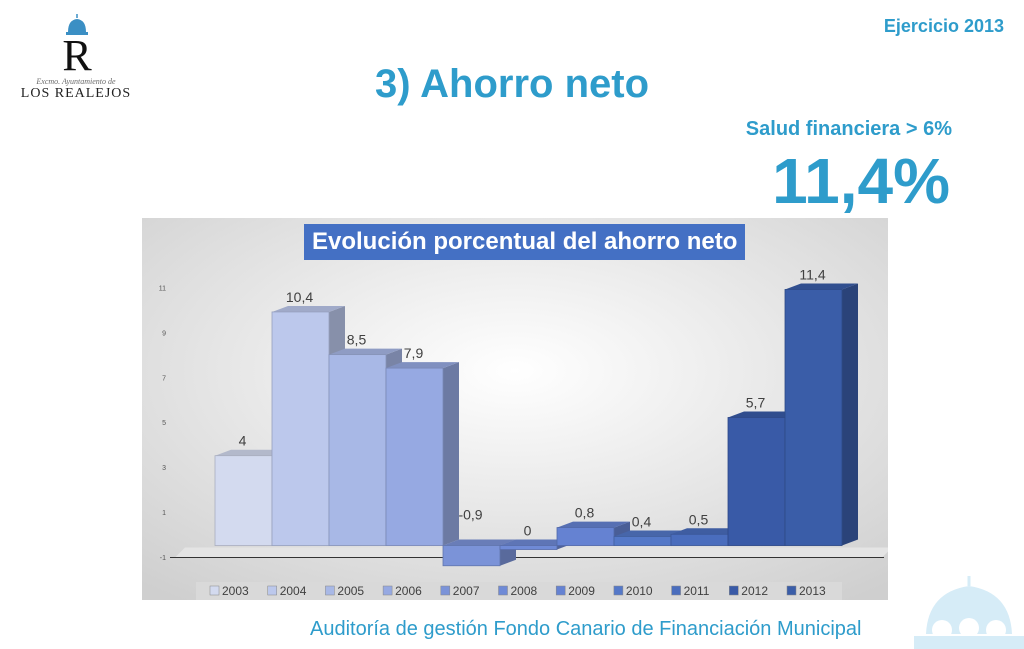  I want to click on data-label: 0, so click(528, 531).